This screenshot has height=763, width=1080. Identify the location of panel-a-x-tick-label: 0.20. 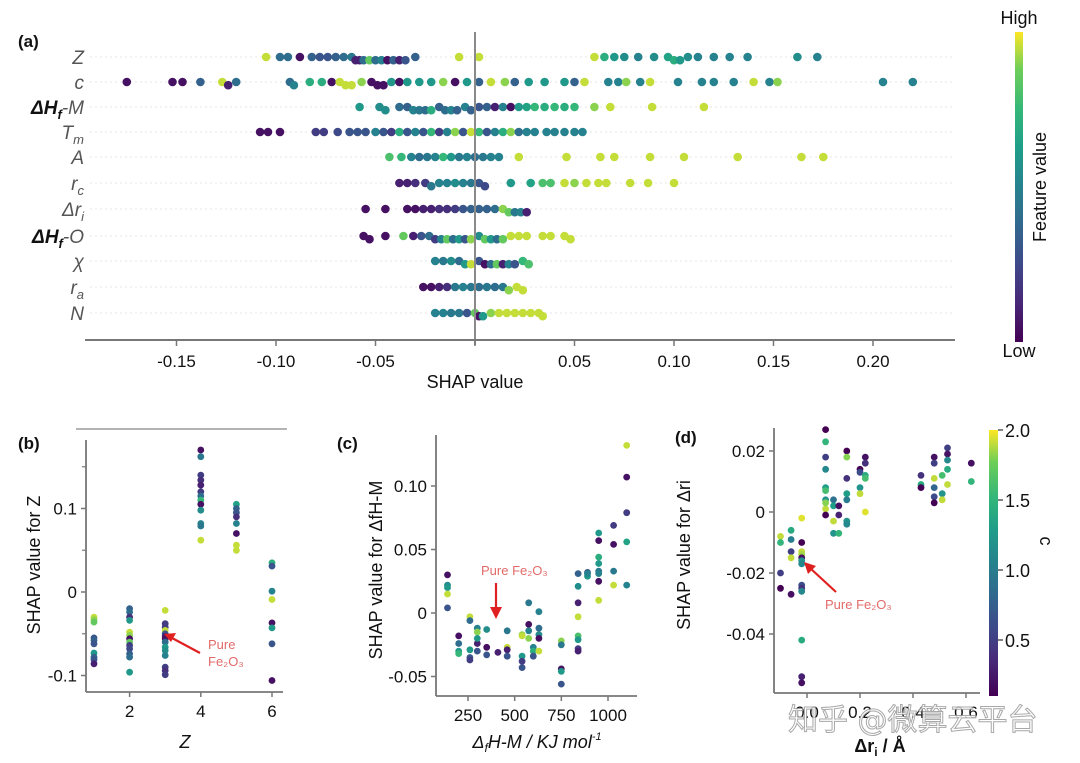
(872, 361).